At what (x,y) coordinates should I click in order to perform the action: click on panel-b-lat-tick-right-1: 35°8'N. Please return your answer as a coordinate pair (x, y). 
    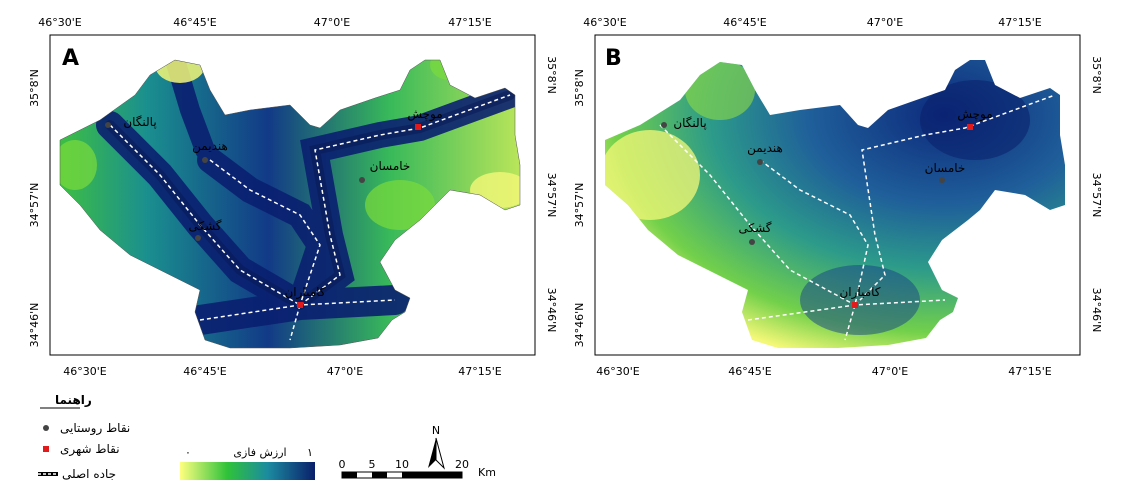
    Looking at the image, I should click on (1096, 75).